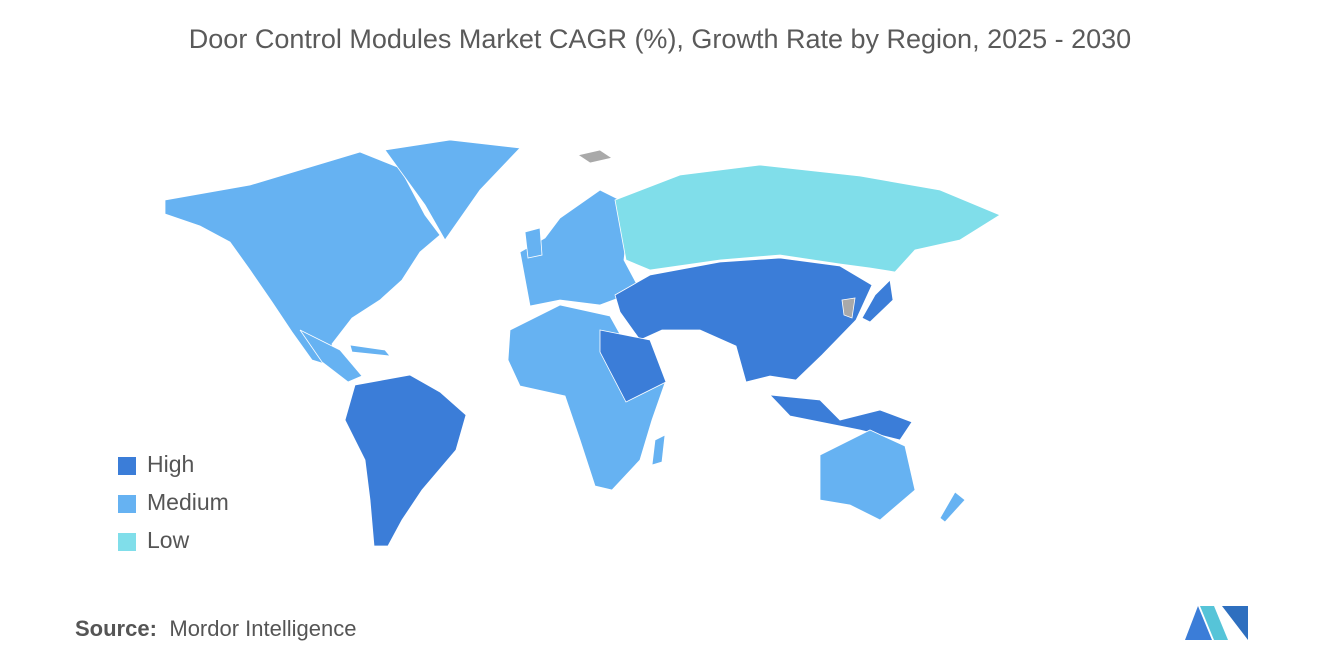 This screenshot has width=1320, height=665. I want to click on middle-east, so click(633, 366).